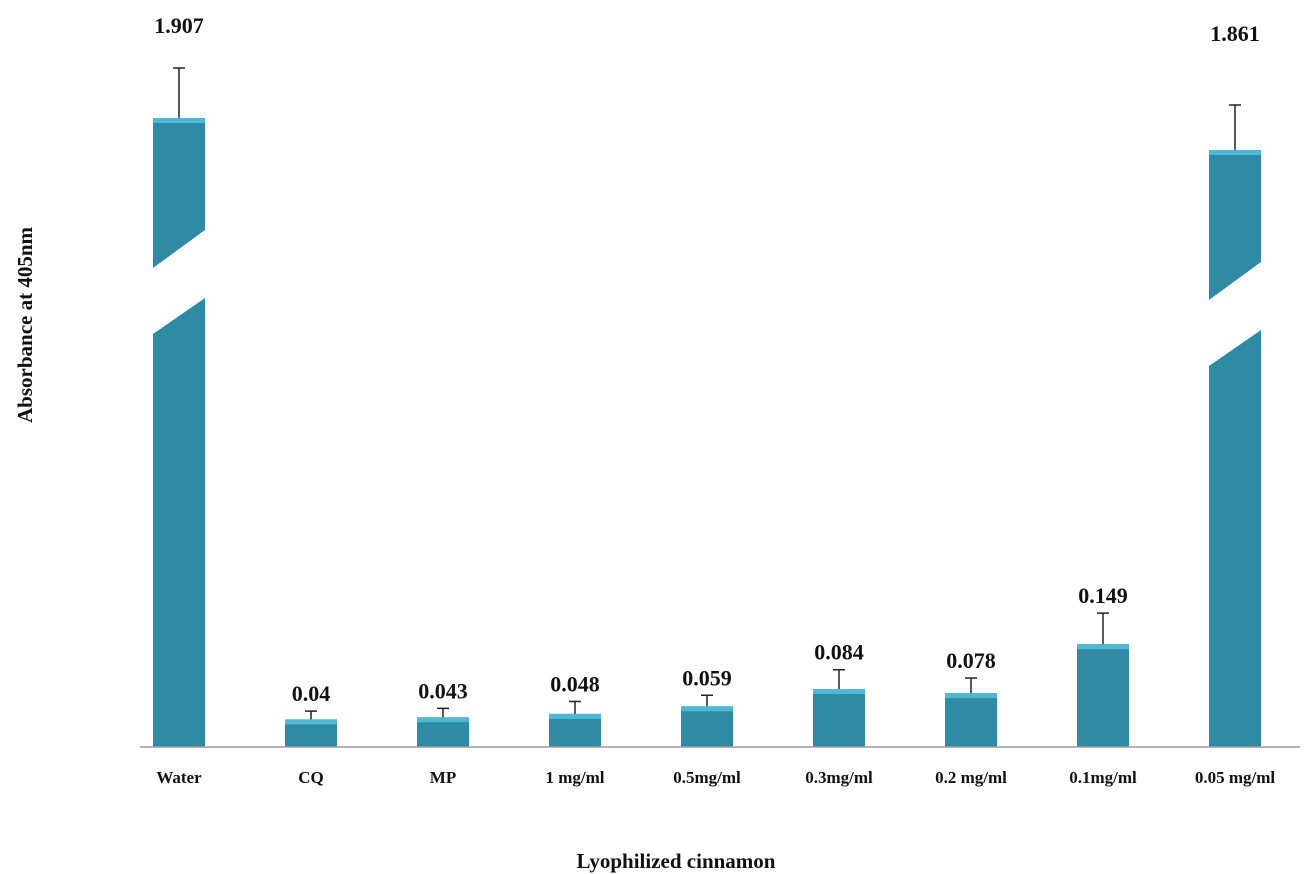 This screenshot has height=874, width=1307. What do you see at coordinates (311, 693) in the screenshot?
I see `value-label: 0.04` at bounding box center [311, 693].